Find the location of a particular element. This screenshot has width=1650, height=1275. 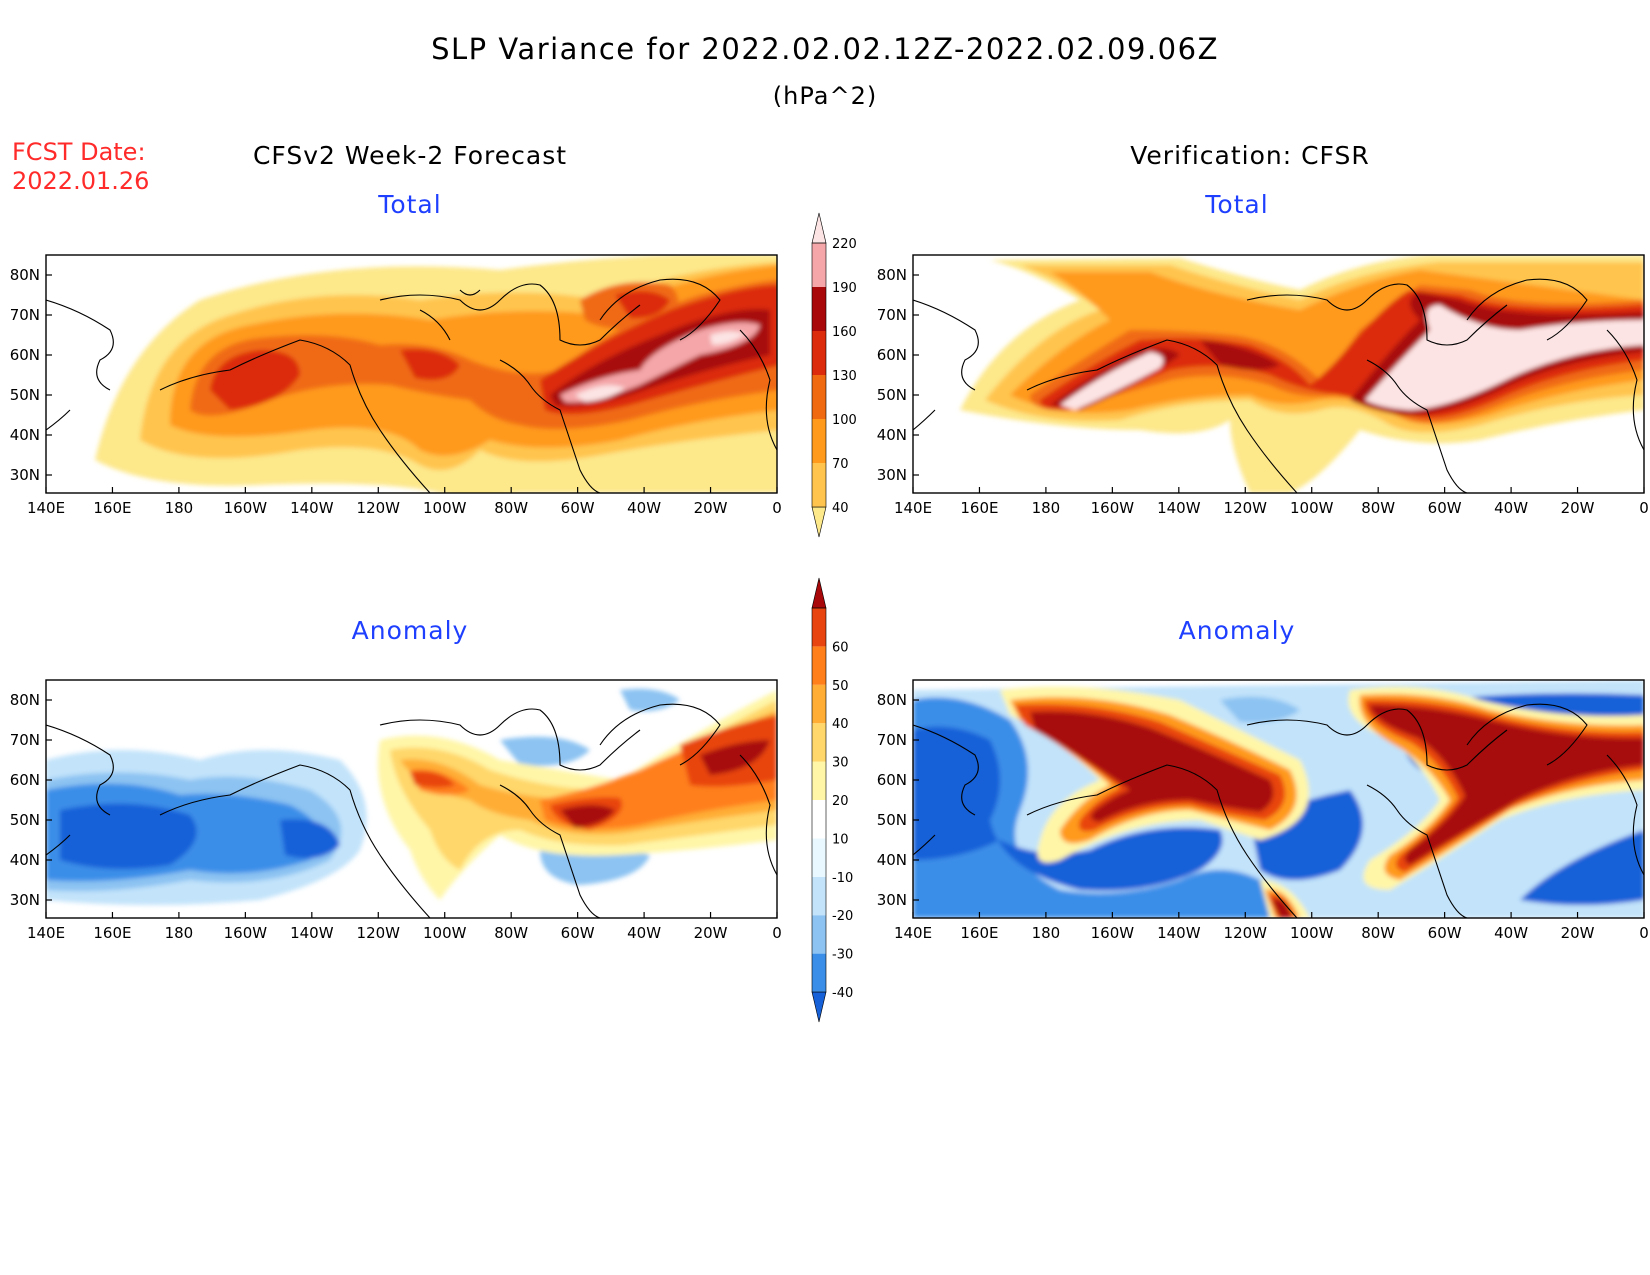

map-forecast-total is located at coordinates (411, 374).